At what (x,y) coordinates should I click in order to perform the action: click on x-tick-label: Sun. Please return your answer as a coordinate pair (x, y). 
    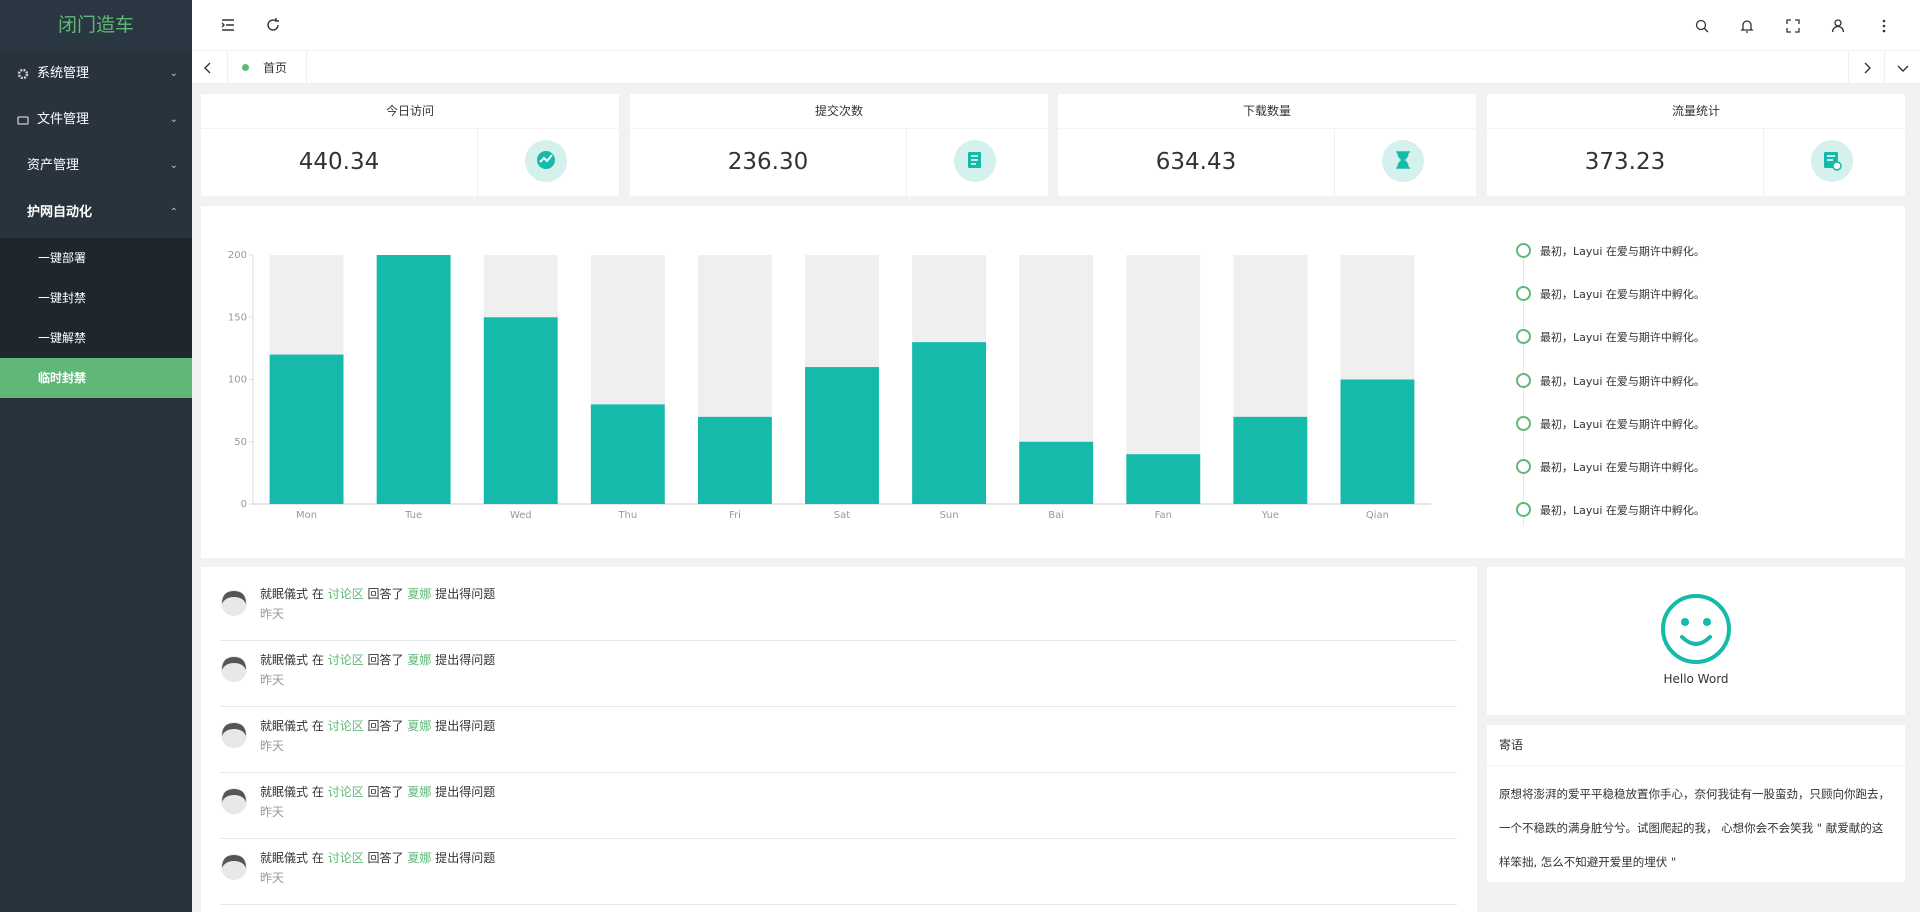
    Looking at the image, I should click on (949, 515).